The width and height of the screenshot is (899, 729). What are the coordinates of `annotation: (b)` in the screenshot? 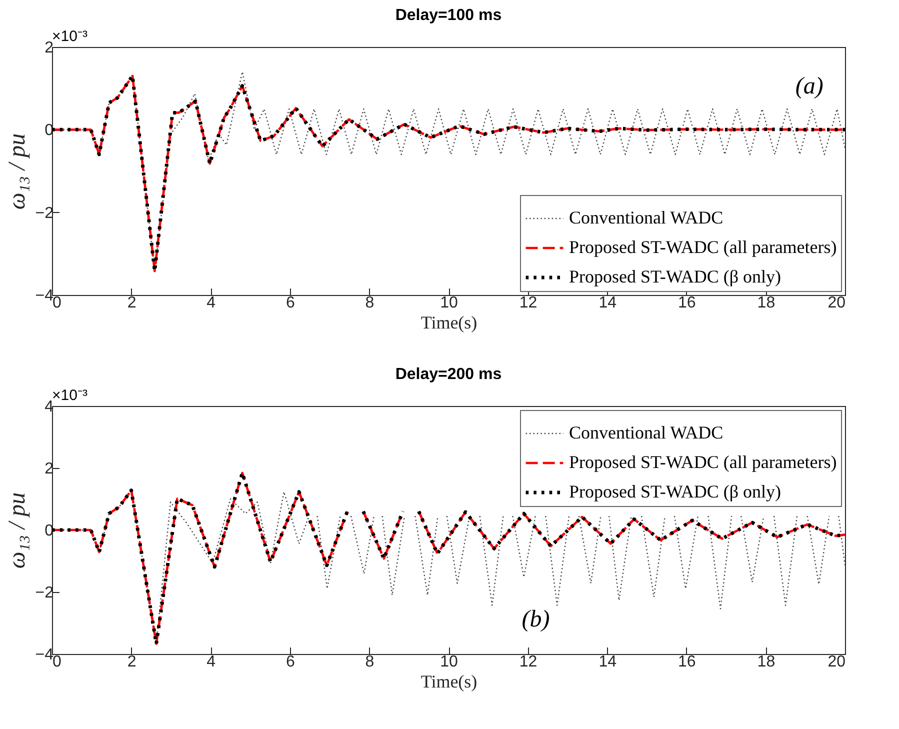 It's located at (536, 619).